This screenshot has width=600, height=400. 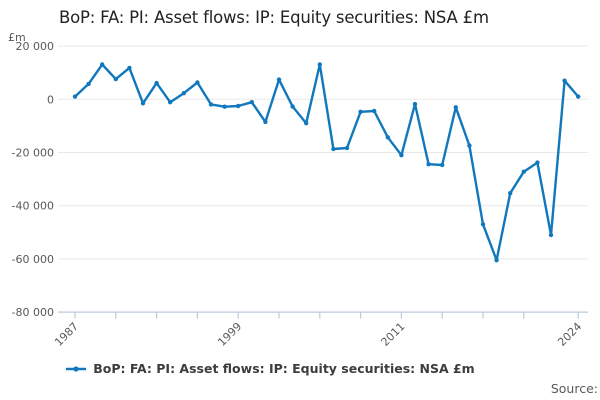 I want to click on y-tick-label: -40 000, so click(x=33, y=206).